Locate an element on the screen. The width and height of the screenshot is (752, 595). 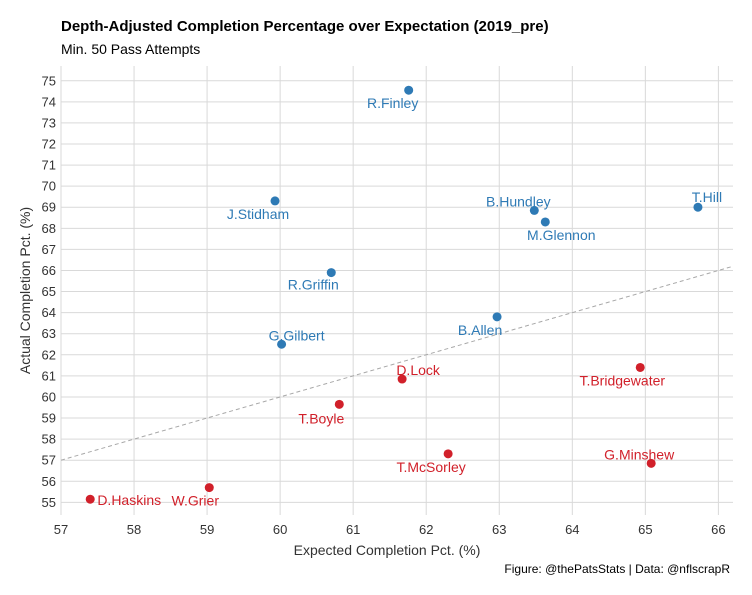
x-tick-label: 58 is located at coordinates (134, 529).